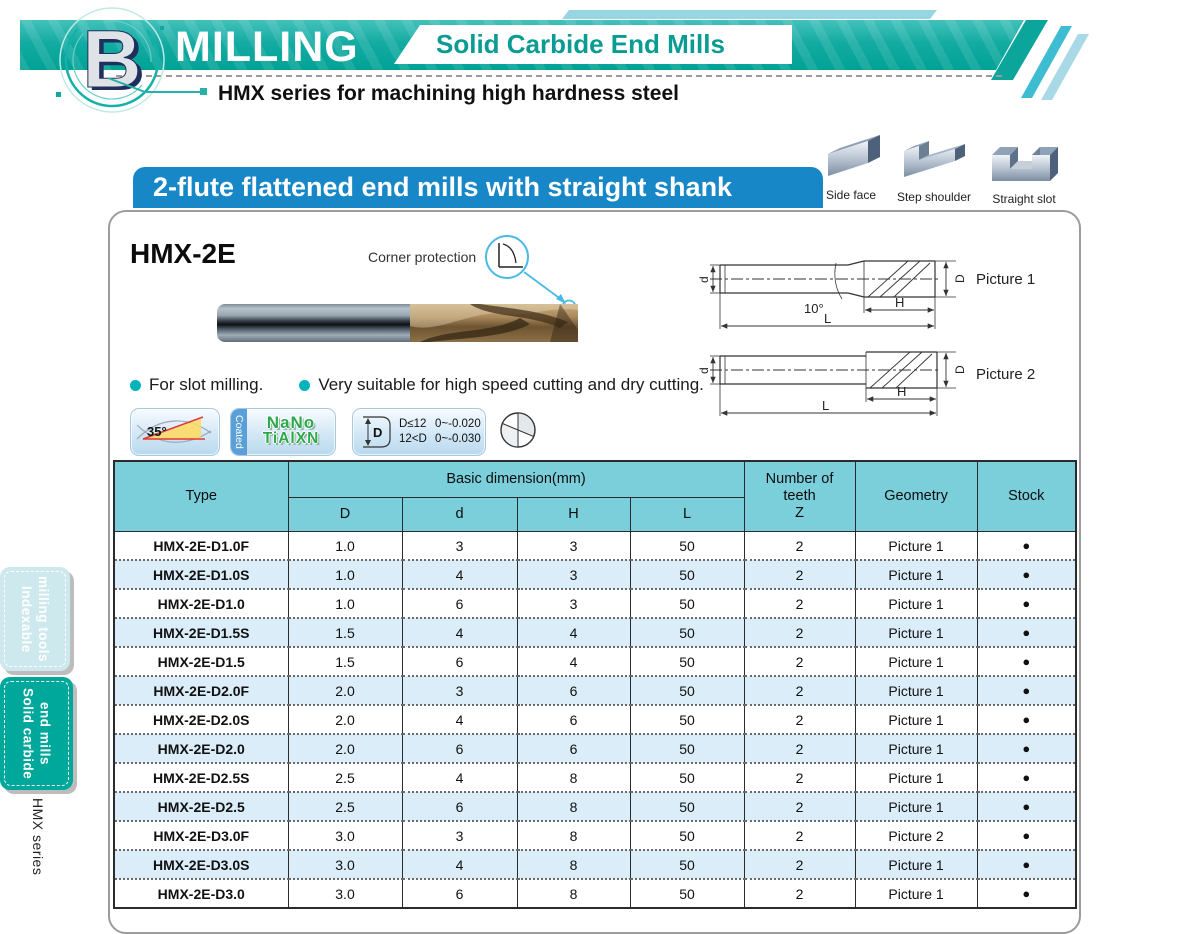 This screenshot has height=934, width=1188. What do you see at coordinates (45, 733) in the screenshot?
I see `tab-label-line2: end mills` at bounding box center [45, 733].